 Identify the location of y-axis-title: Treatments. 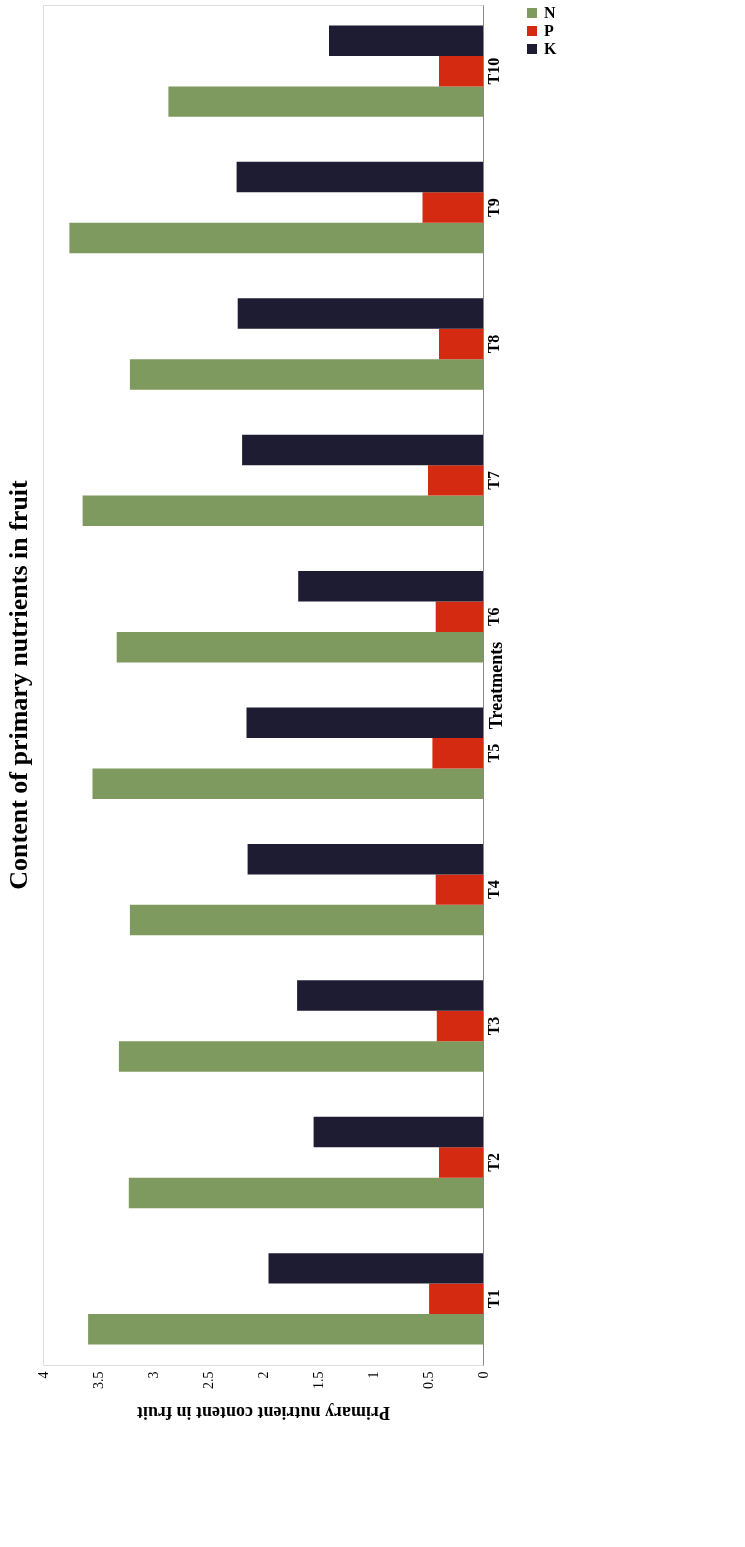
(495, 685).